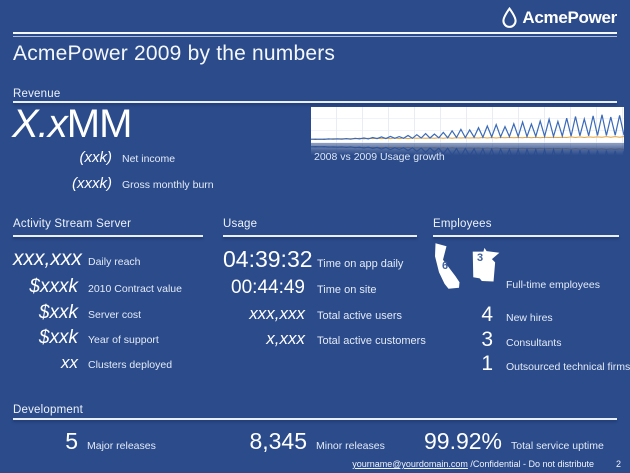 Image resolution: width=630 pixels, height=473 pixels. What do you see at coordinates (312, 314) in the screenshot?
I see `stat-row: xxx,xxx Total active users` at bounding box center [312, 314].